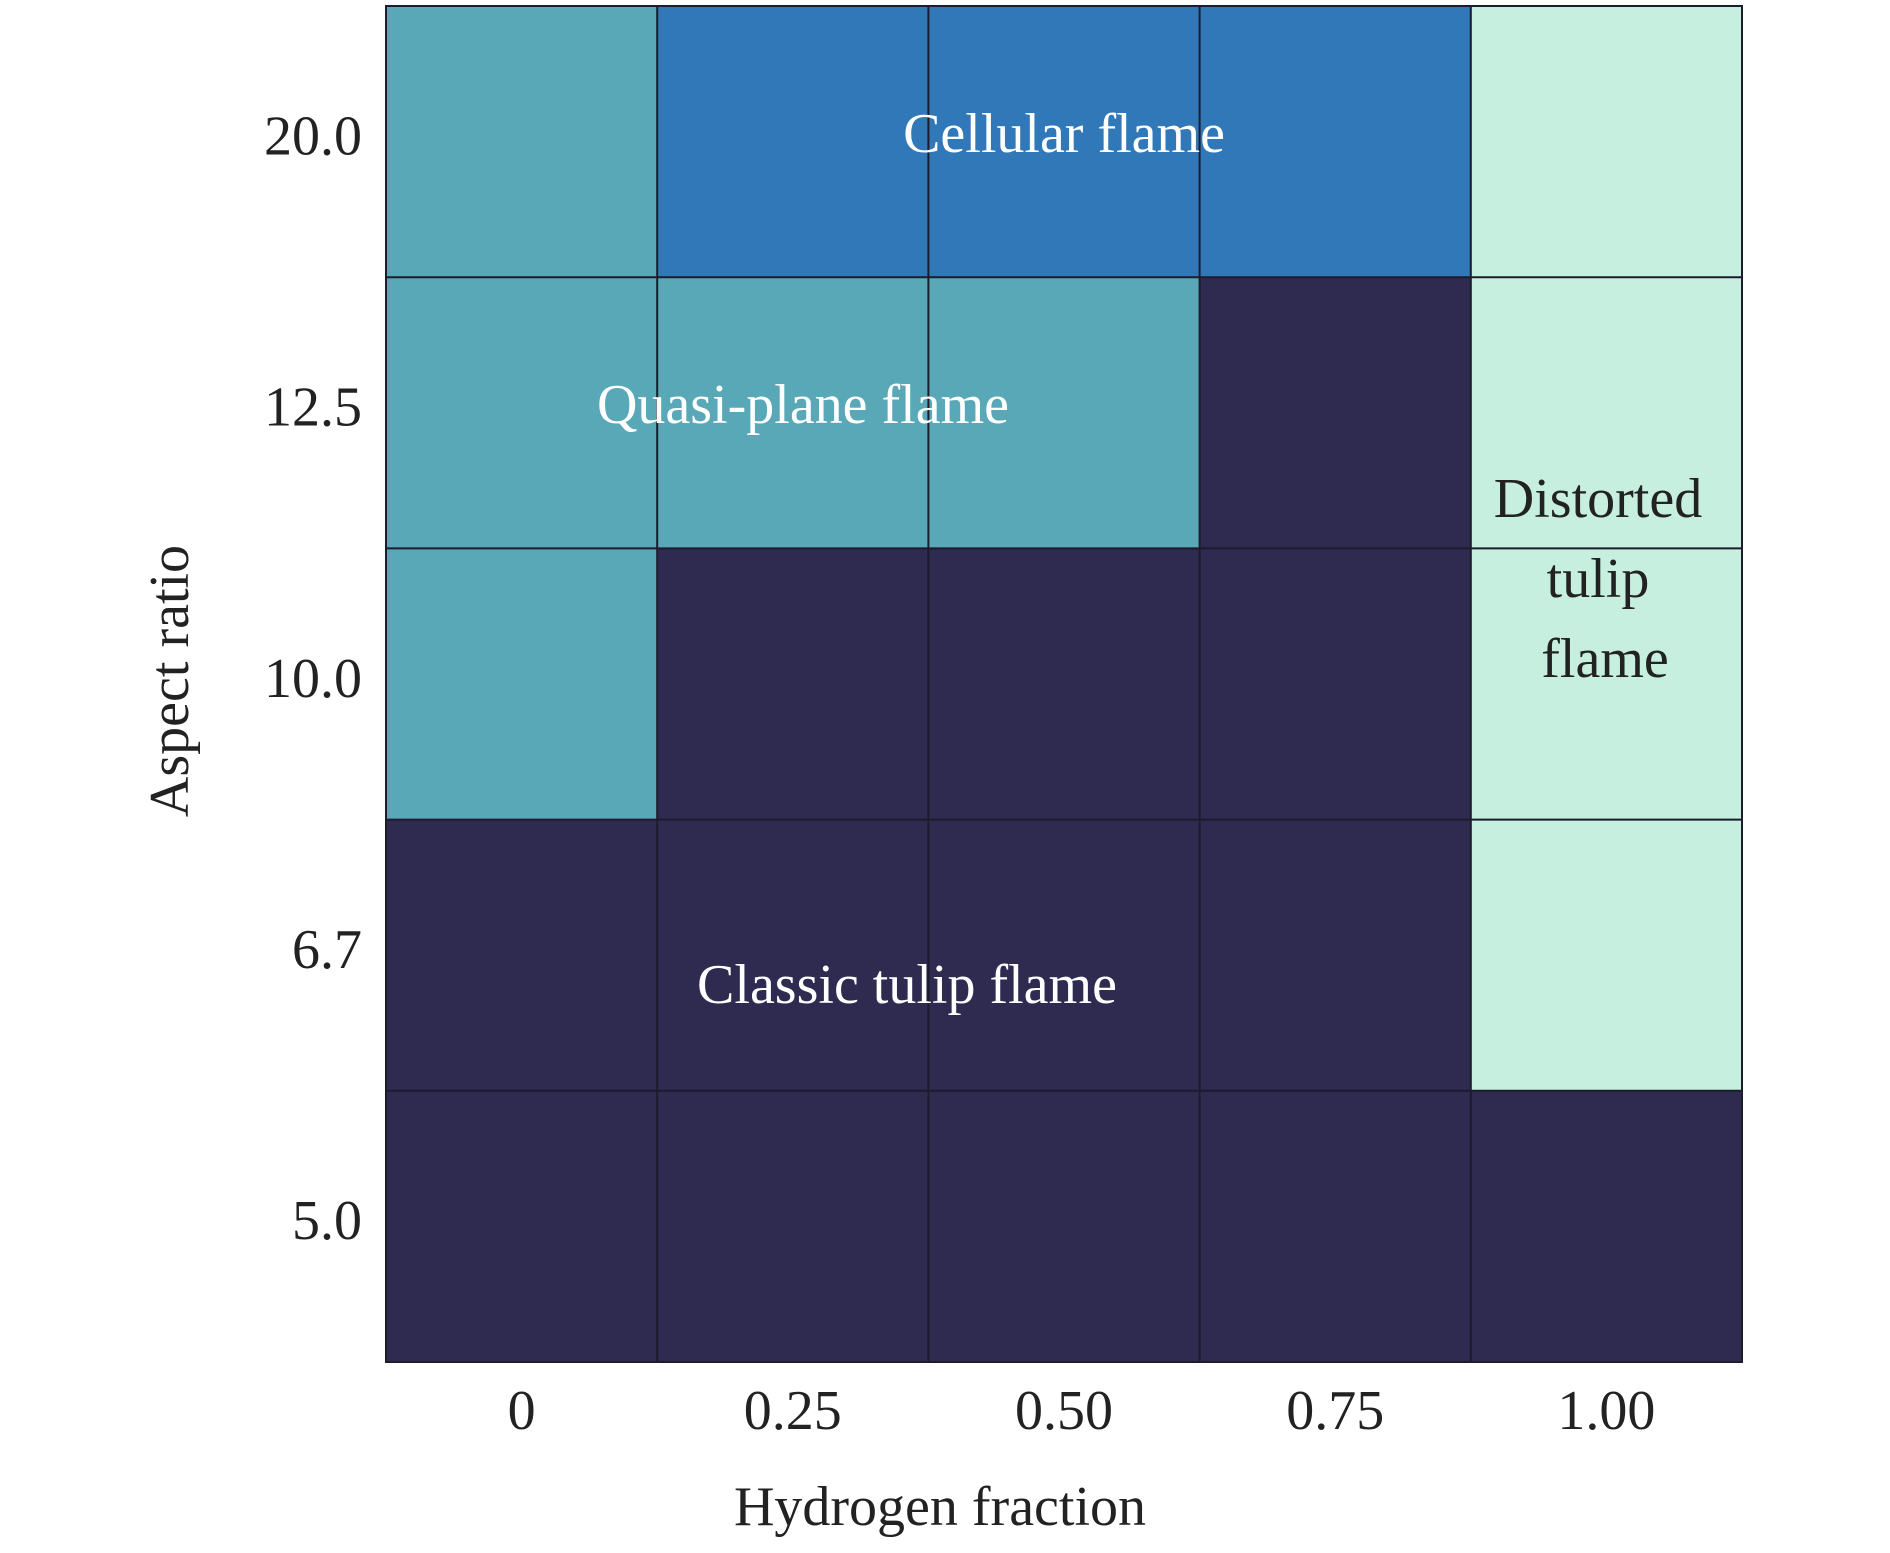  What do you see at coordinates (1605, 579) in the screenshot?
I see `regime-label: Distorted tulip flame` at bounding box center [1605, 579].